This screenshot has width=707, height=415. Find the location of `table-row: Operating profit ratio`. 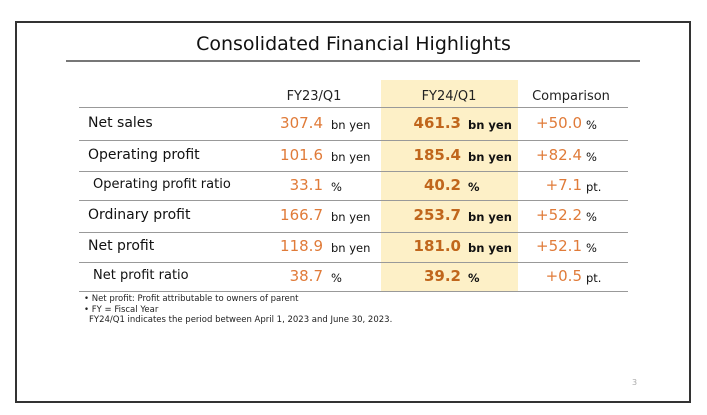

table-row: Operating profit ratio is located at coordinates (353, 186).